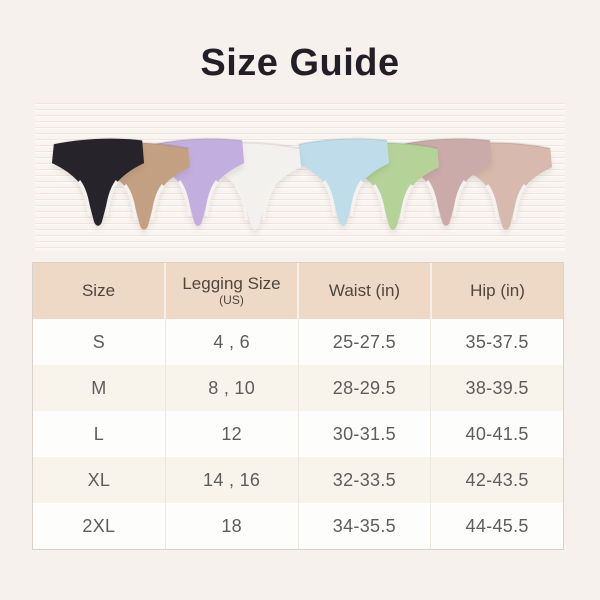 The height and width of the screenshot is (600, 600). Describe the element at coordinates (496, 526) in the screenshot. I see `table-cell: 44-45.5` at that location.